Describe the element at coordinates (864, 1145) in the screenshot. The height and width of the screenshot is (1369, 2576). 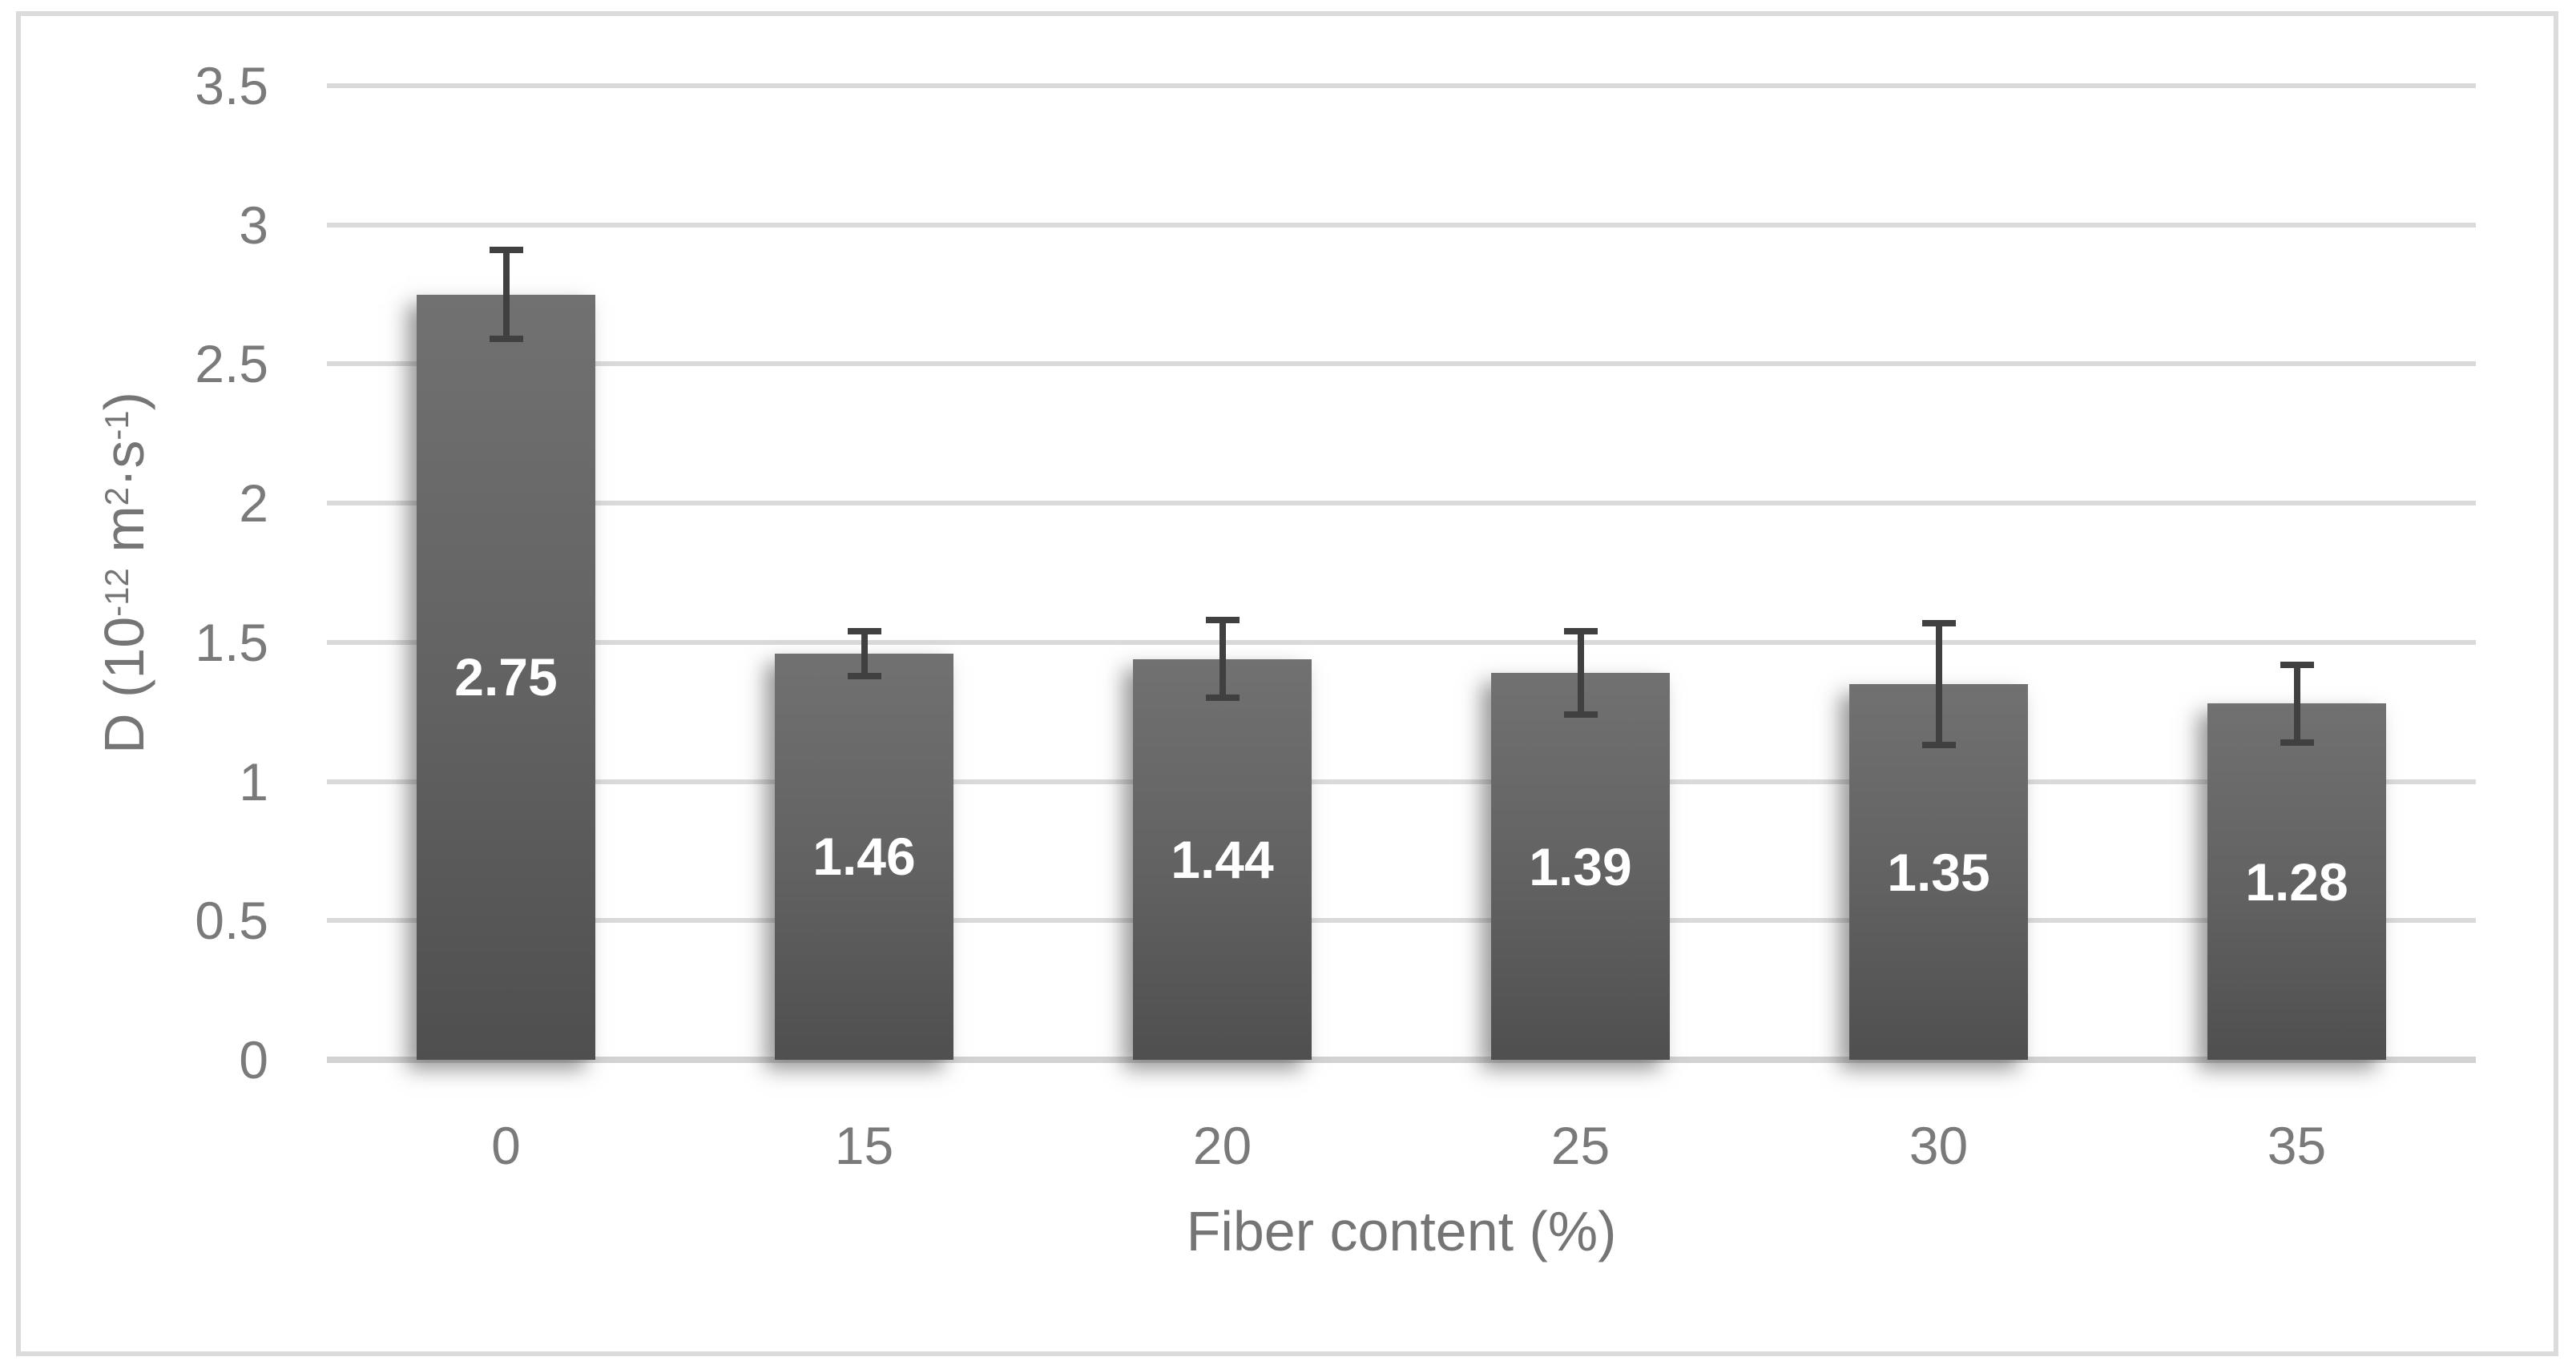
I see `x-tick-label: 15` at that location.